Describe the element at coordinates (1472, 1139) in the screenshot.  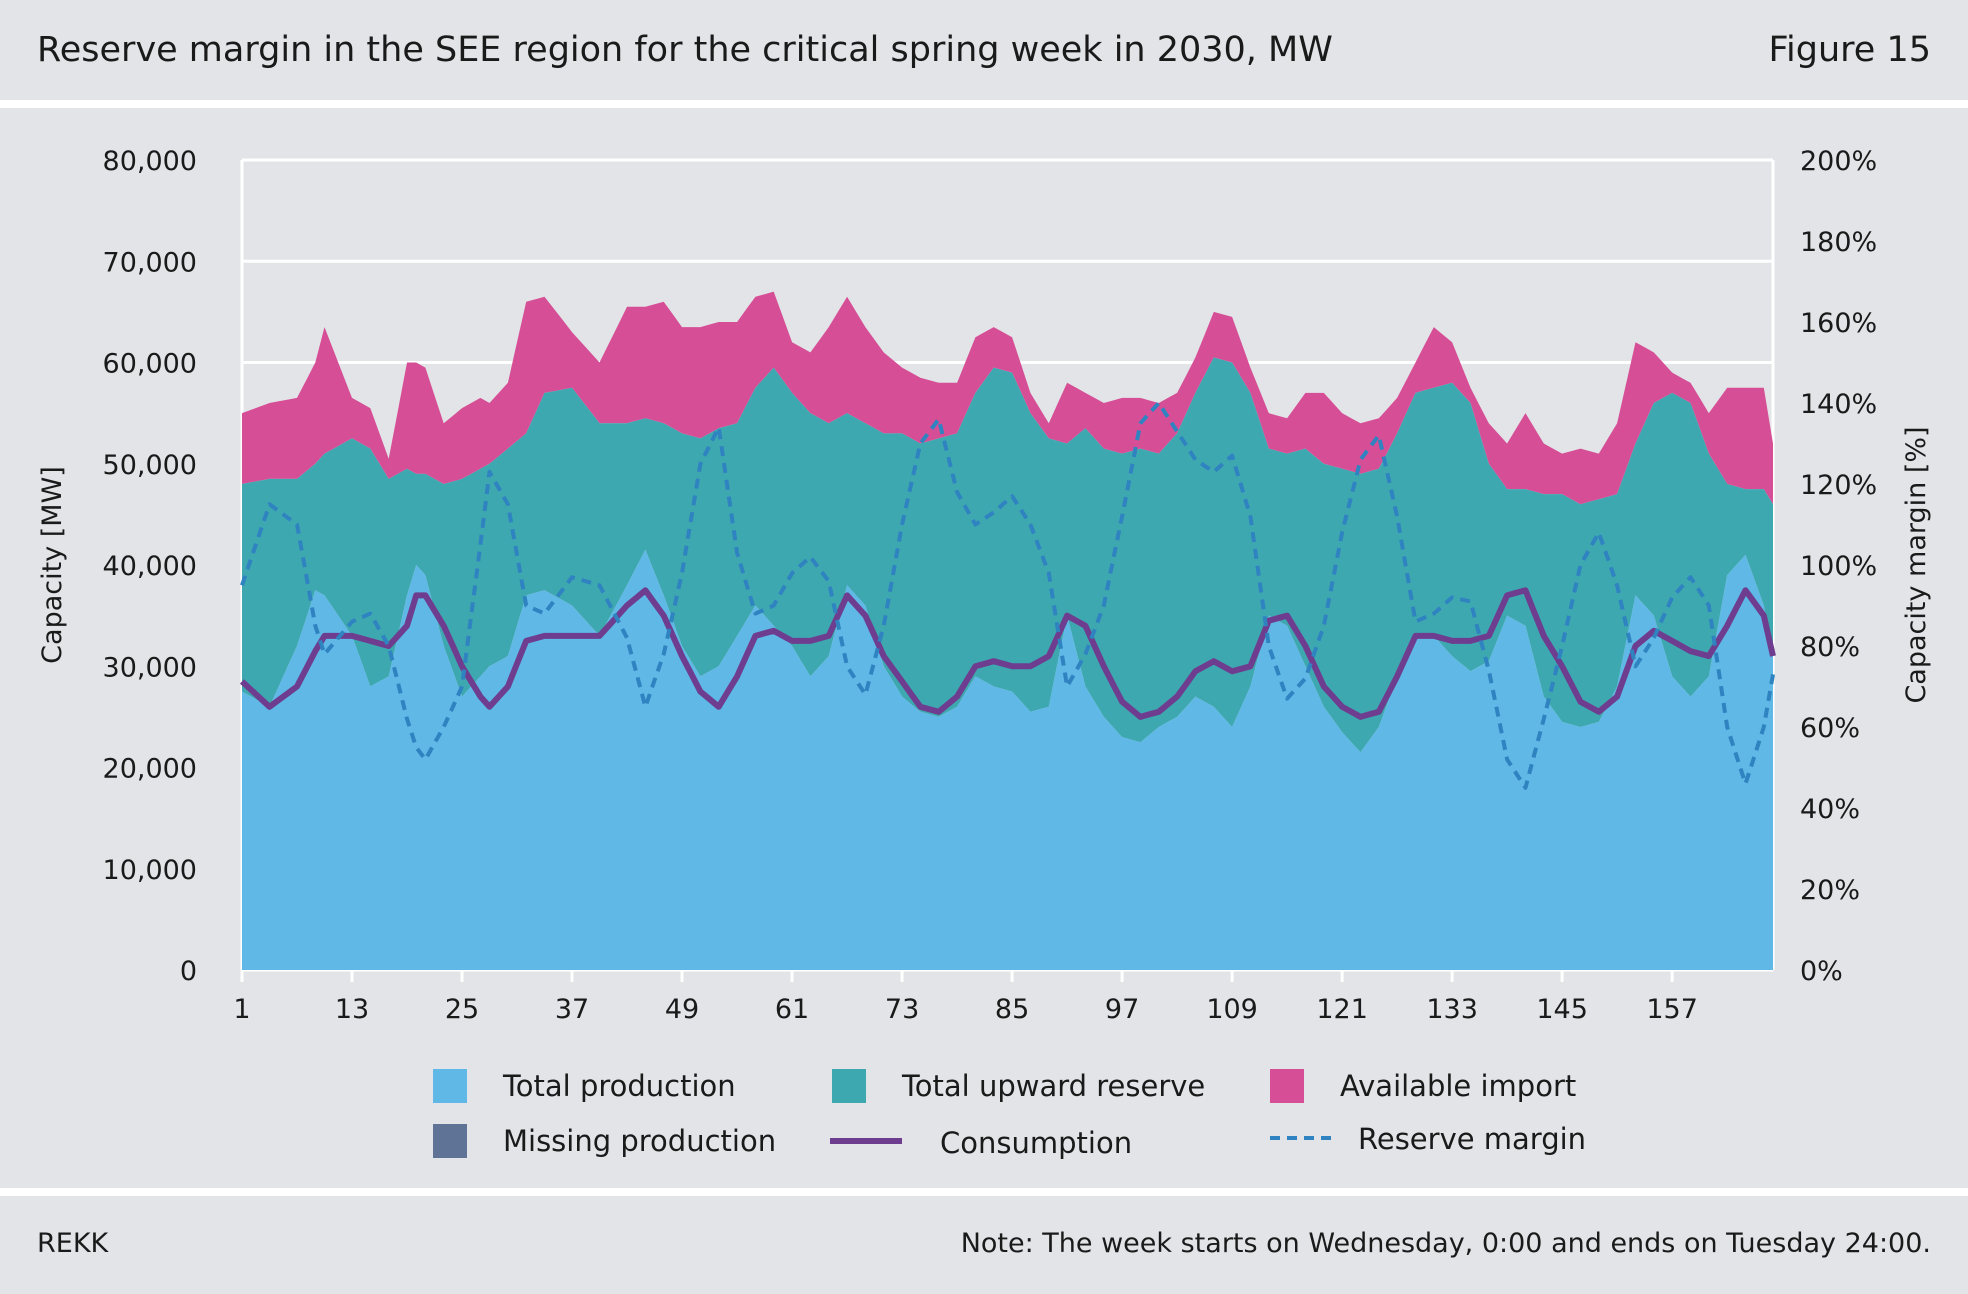
I see `legend-label: Reserve margin` at that location.